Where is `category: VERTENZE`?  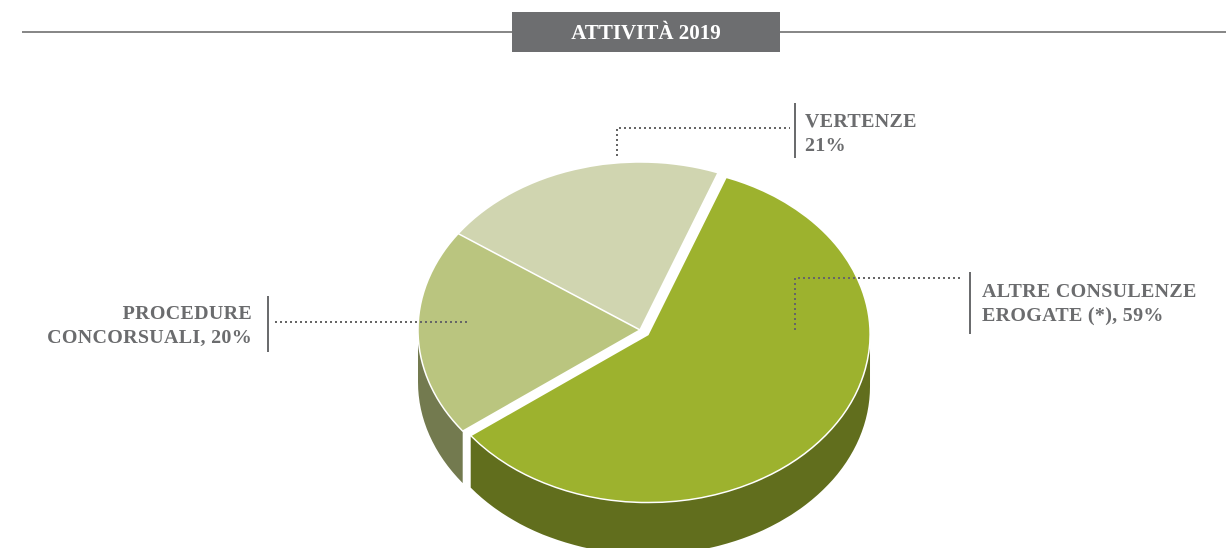
category: VERTENZE is located at coordinates (861, 121).